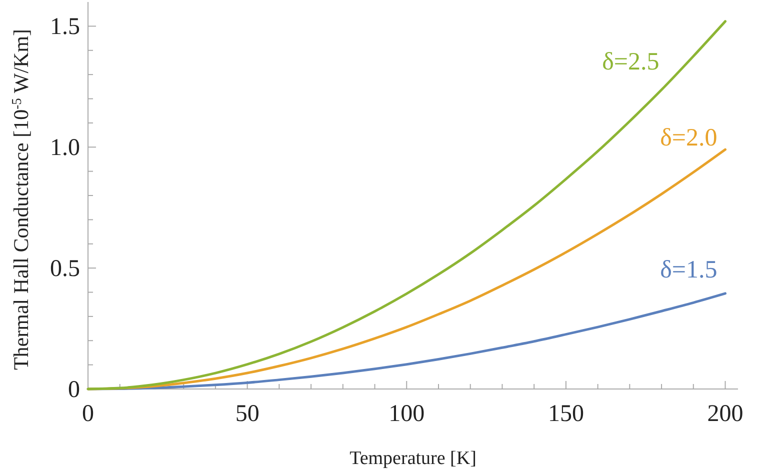 The image size is (764, 474). What do you see at coordinates (74, 390) in the screenshot?
I see `y-tick-label: 0` at bounding box center [74, 390].